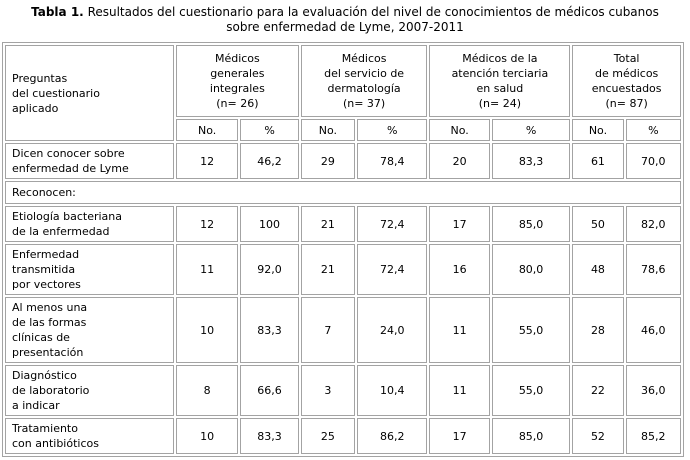  What do you see at coordinates (392, 330) in the screenshot?
I see `value-cell: 24,0` at bounding box center [392, 330].